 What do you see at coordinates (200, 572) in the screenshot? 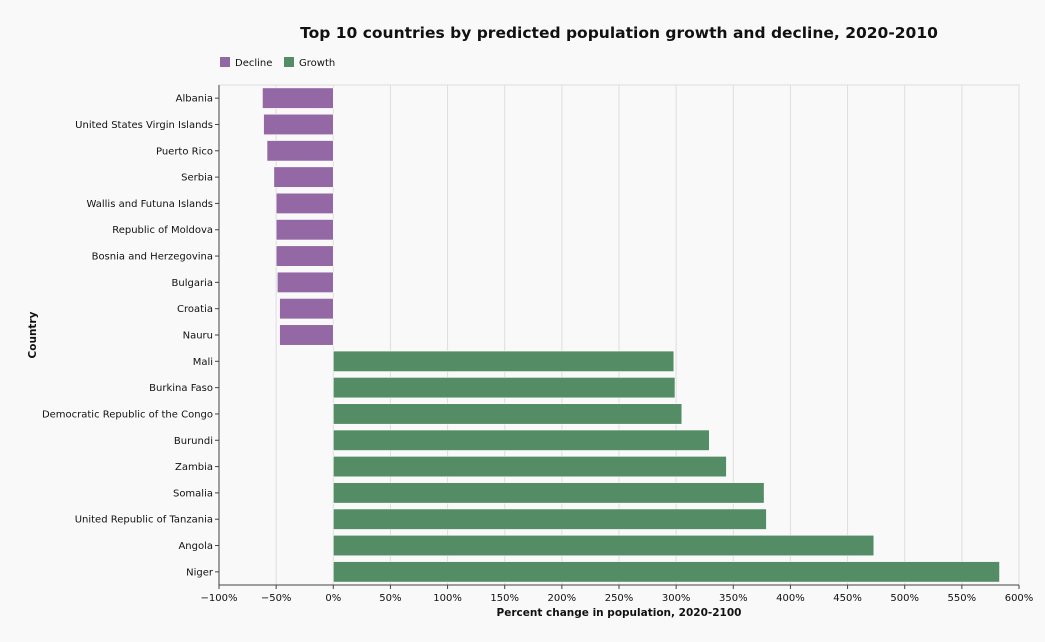
I see `y-tick-label: Niger` at bounding box center [200, 572].